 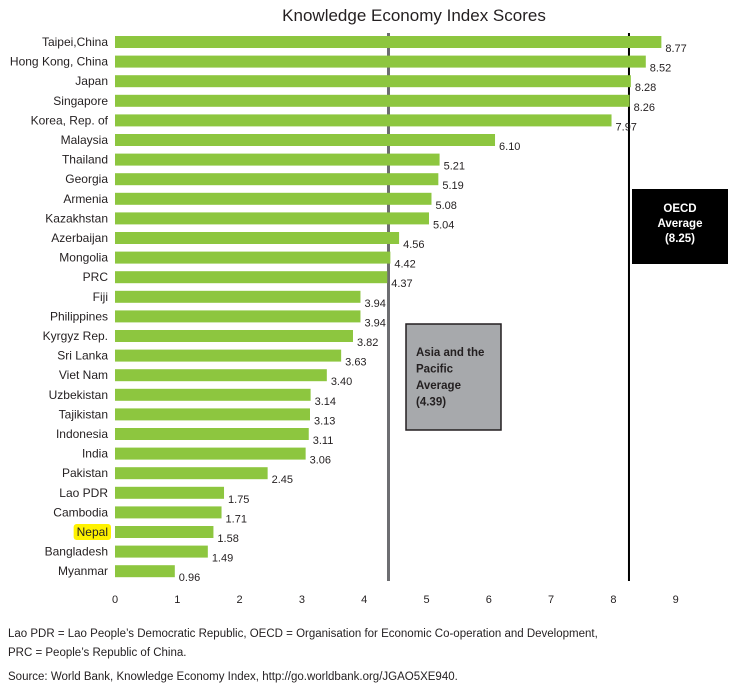 What do you see at coordinates (374, 323) in the screenshot?
I see `value-label-philippines: 3.94` at bounding box center [374, 323].